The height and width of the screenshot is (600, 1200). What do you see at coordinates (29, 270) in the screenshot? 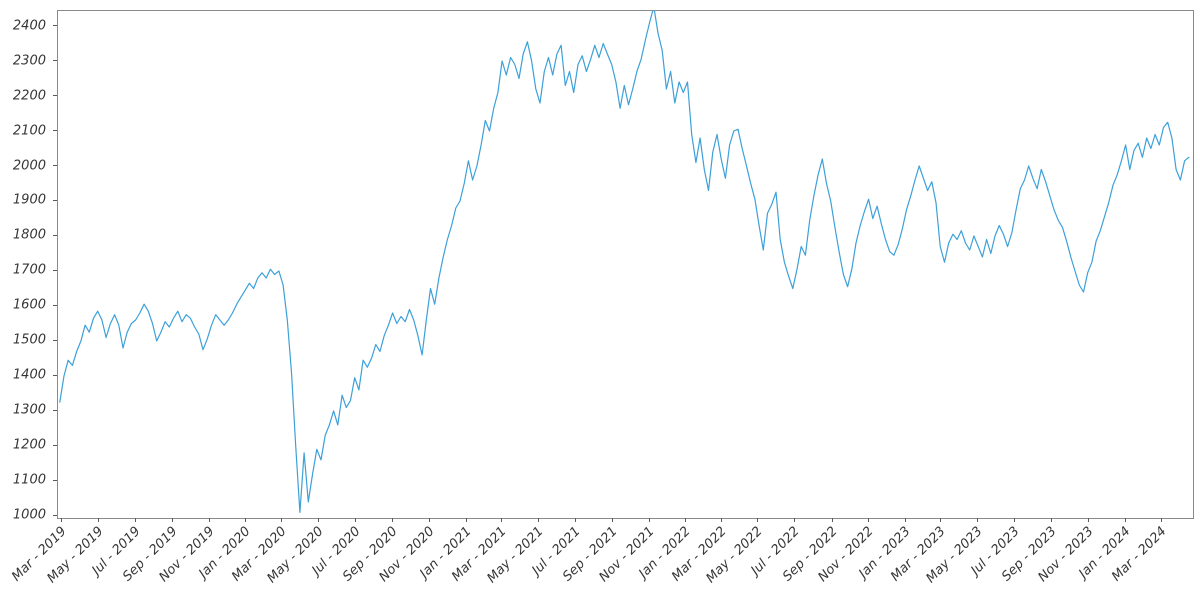
I see `y-tick-label: 1700` at bounding box center [29, 270].